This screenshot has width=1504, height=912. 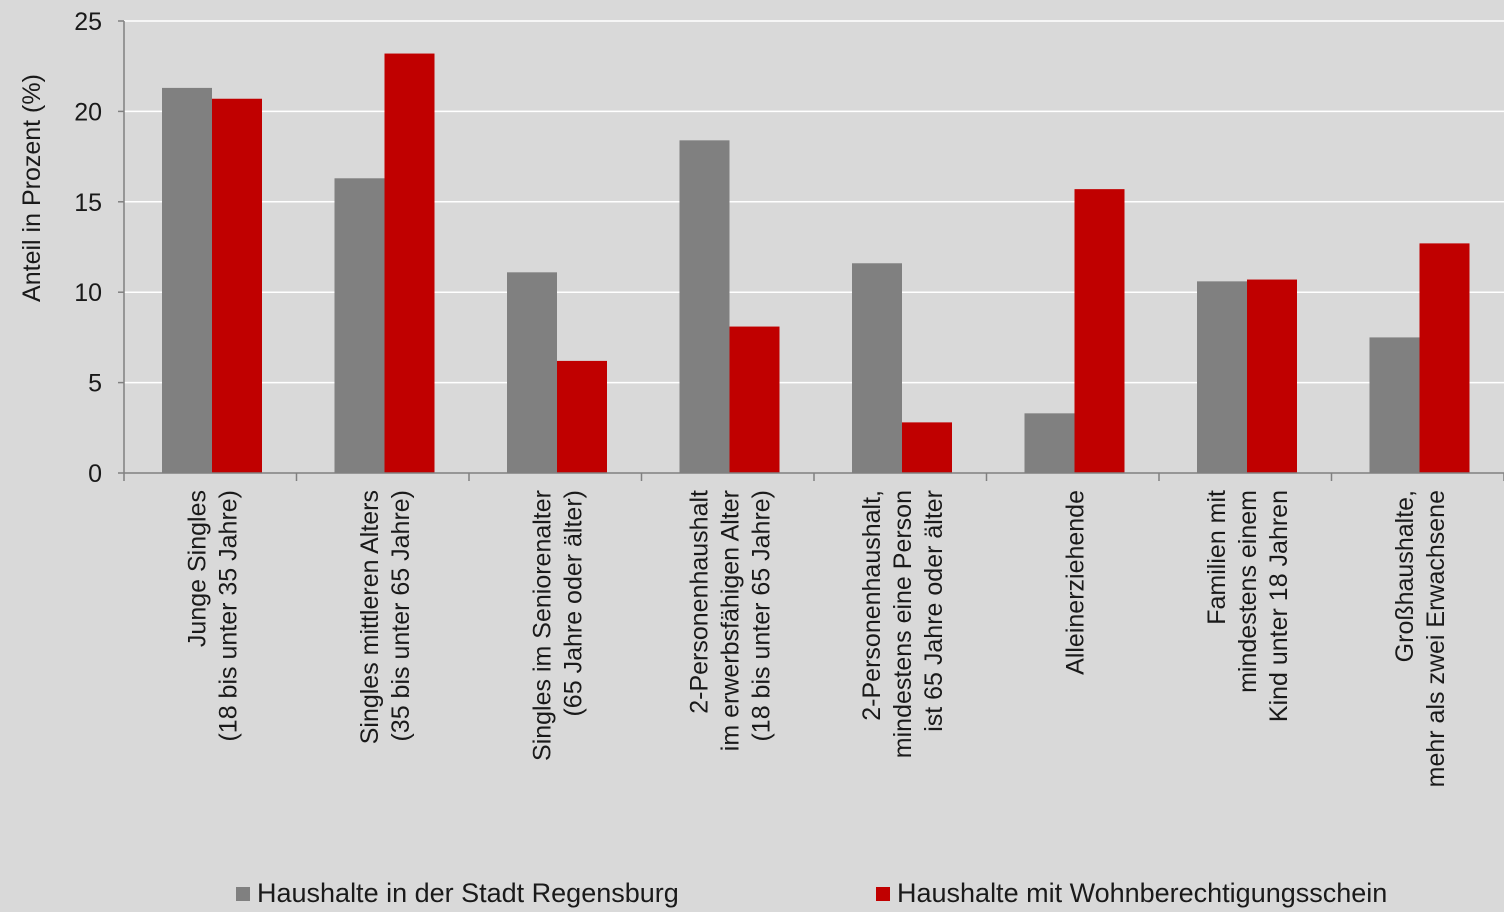 I want to click on legend-item-regensburg: Haushalte in der Stadt Regensburg, so click(x=457, y=893).